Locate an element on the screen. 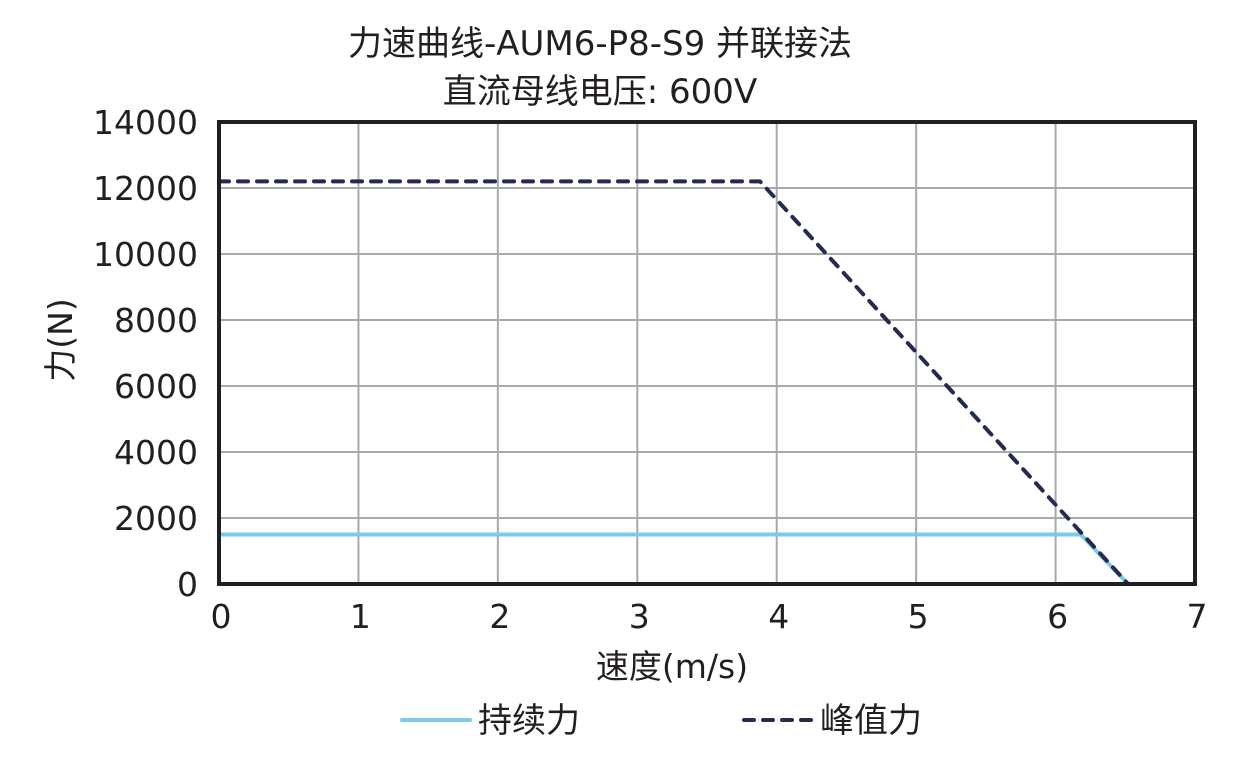 Image resolution: width=1244 pixels, height=759 pixels. x-tick-label: 3 is located at coordinates (639, 616).